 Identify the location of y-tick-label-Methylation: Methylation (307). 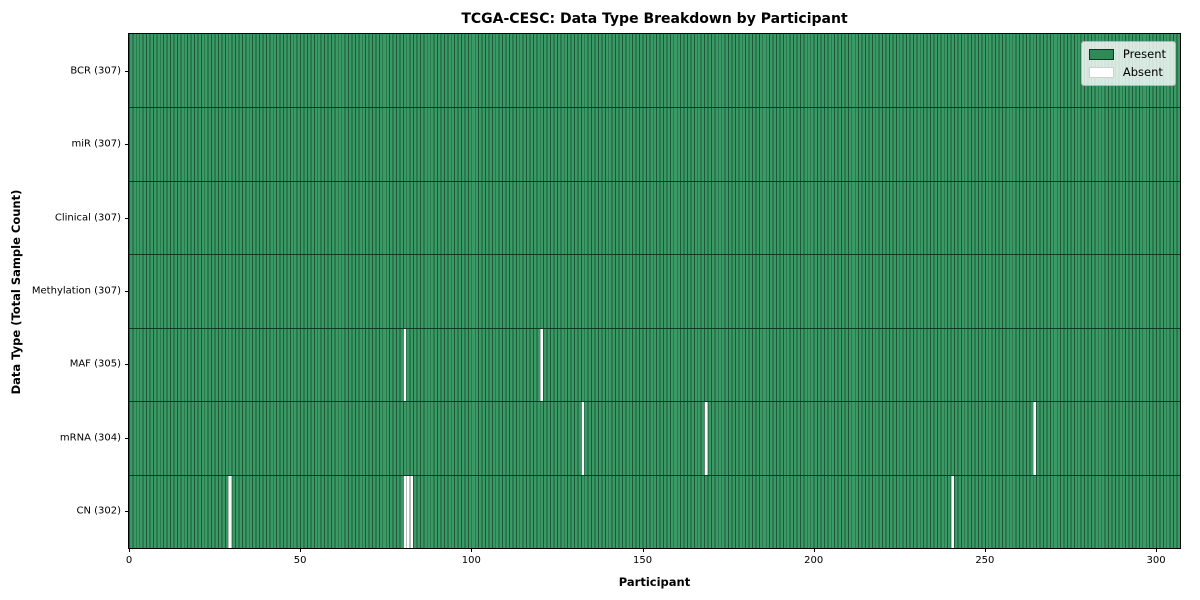
(76, 291).